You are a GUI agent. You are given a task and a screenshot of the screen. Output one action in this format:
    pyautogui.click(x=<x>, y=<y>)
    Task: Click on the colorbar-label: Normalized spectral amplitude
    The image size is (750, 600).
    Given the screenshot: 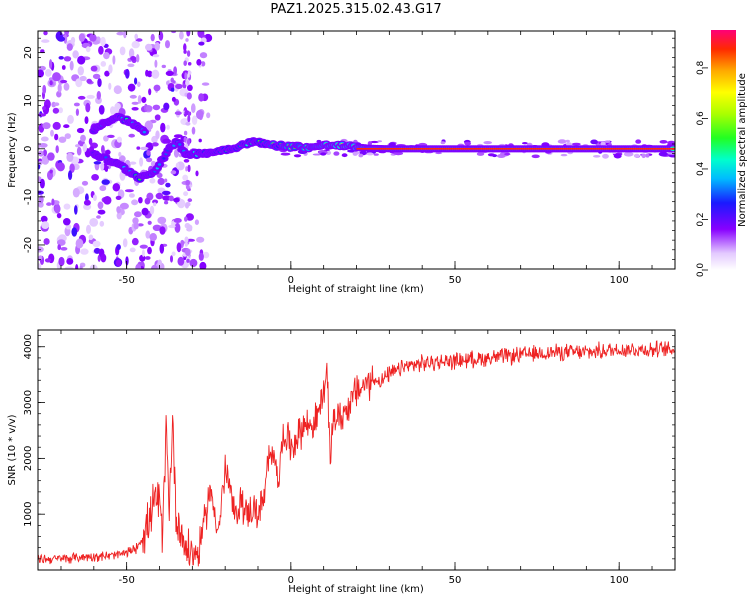 What is the action you would take?
    pyautogui.click(x=742, y=150)
    